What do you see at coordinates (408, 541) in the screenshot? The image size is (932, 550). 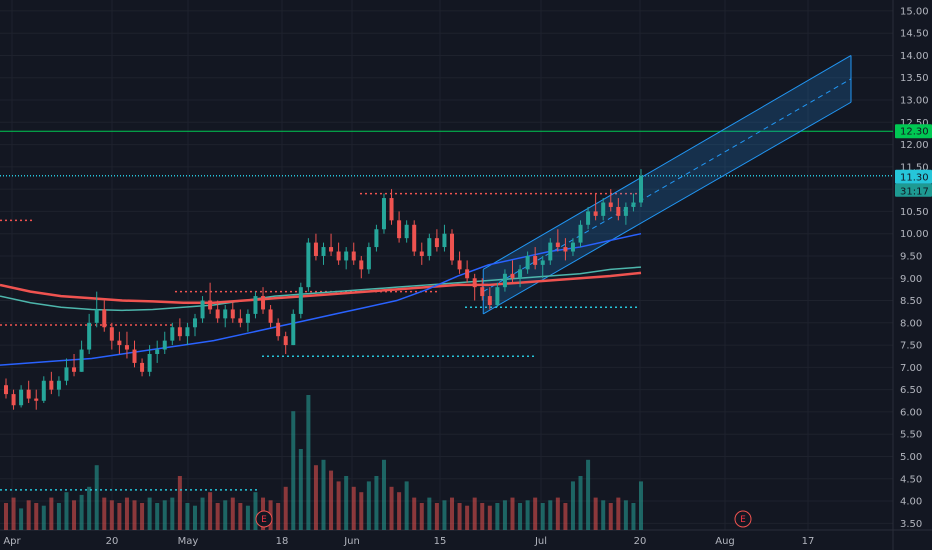 I see `time-axis: Apr 20 May 18 Jun 15 Jul 20 Aug 17` at bounding box center [408, 541].